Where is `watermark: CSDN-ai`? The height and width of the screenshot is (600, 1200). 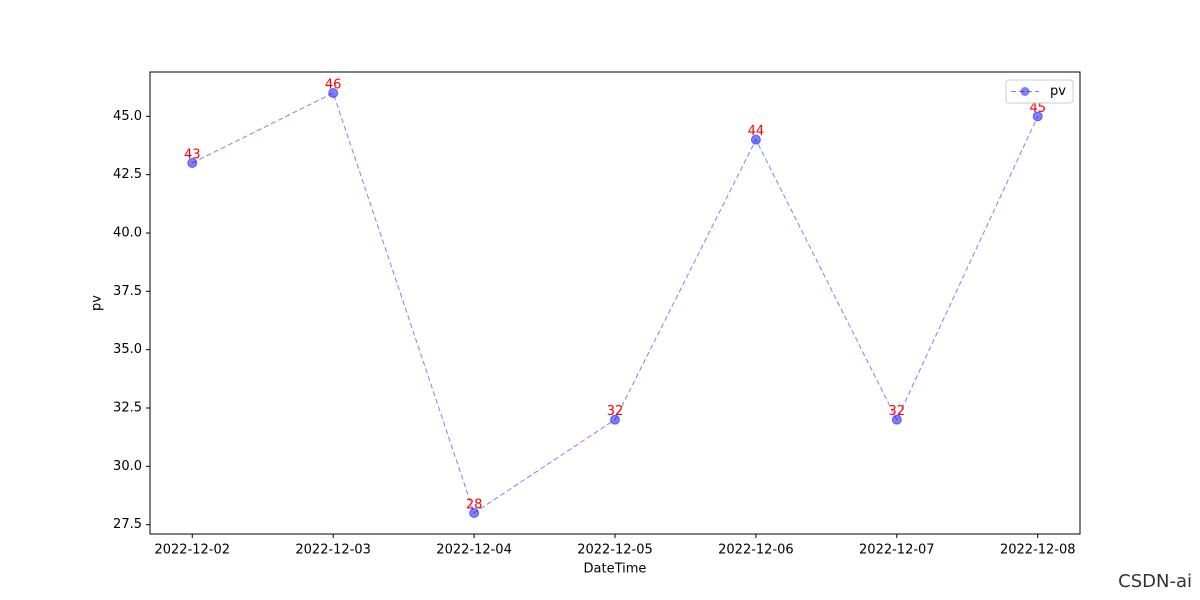
watermark: CSDN-ai is located at coordinates (1155, 581).